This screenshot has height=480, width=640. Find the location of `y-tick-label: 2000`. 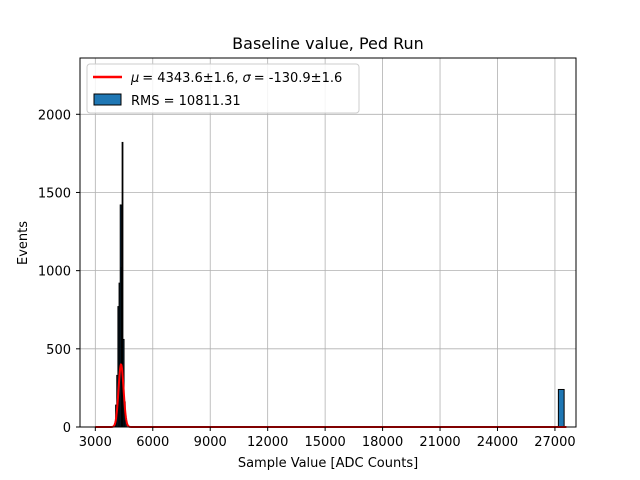

y-tick-label: 2000 is located at coordinates (54, 115).